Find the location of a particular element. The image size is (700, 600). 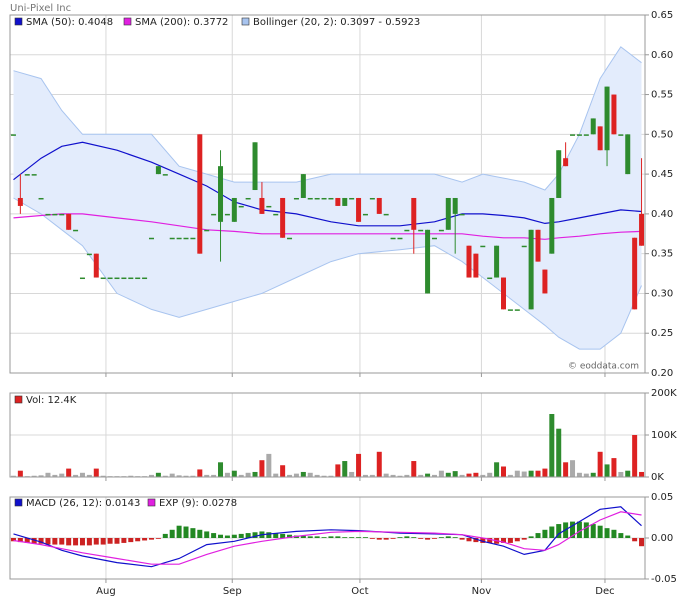

y-tick-label: 0.20 is located at coordinates (662, 373).